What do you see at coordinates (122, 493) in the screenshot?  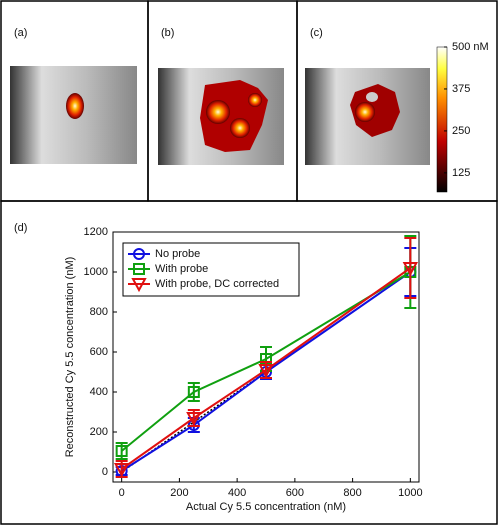 I see `x-tick-label: 0` at bounding box center [122, 493].